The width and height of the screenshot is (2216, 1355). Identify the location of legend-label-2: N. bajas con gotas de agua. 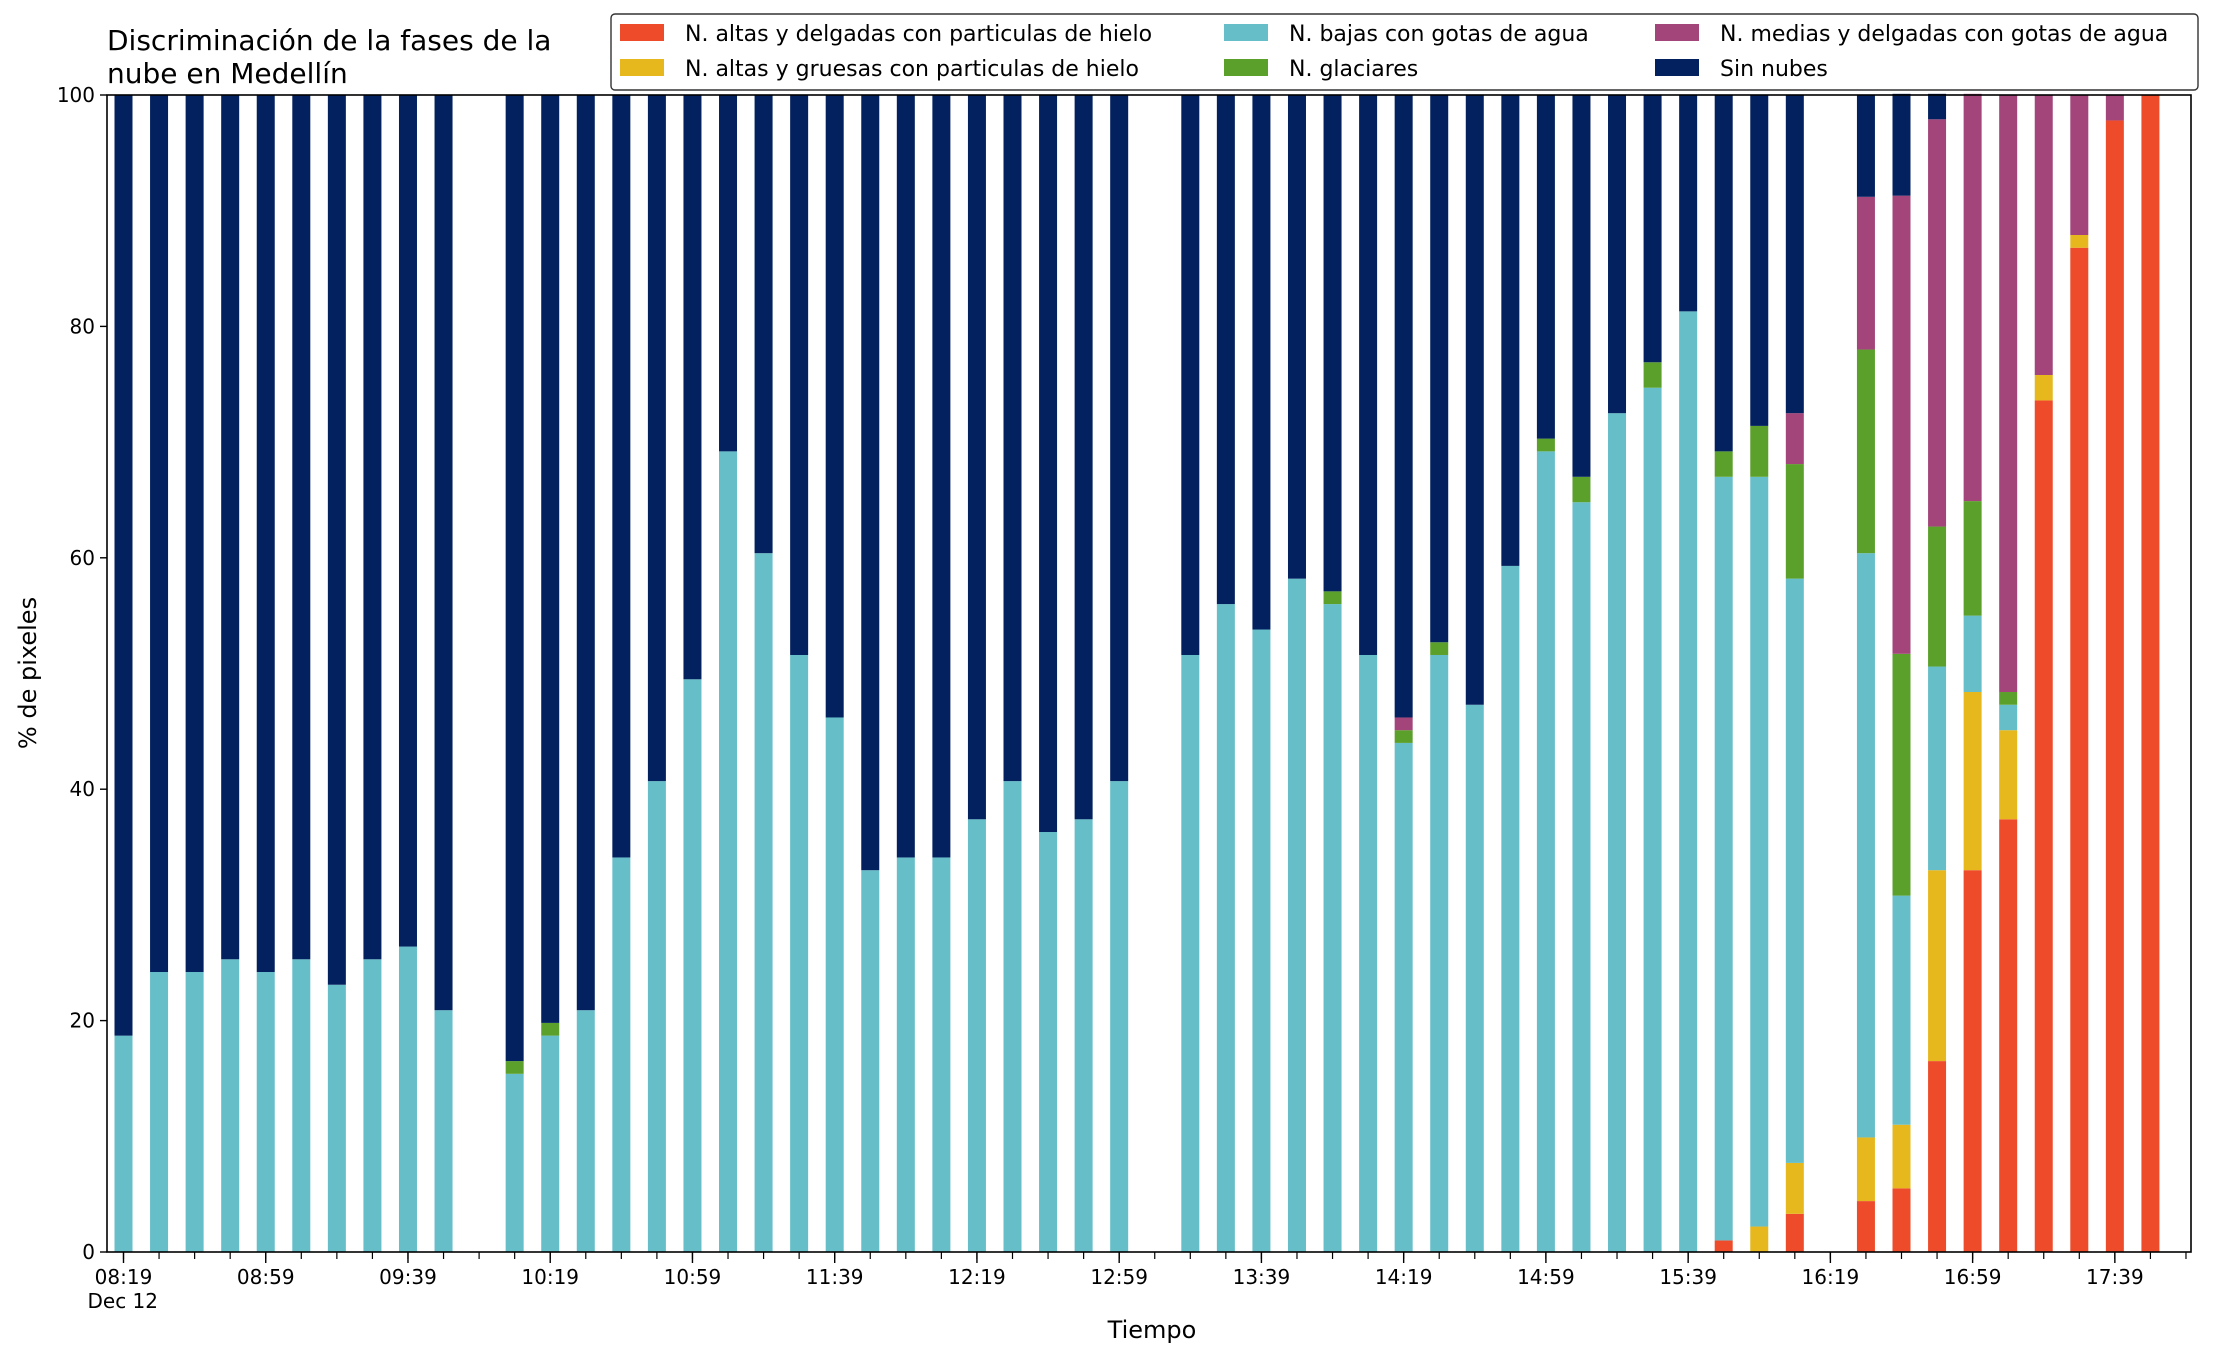
(1439, 34).